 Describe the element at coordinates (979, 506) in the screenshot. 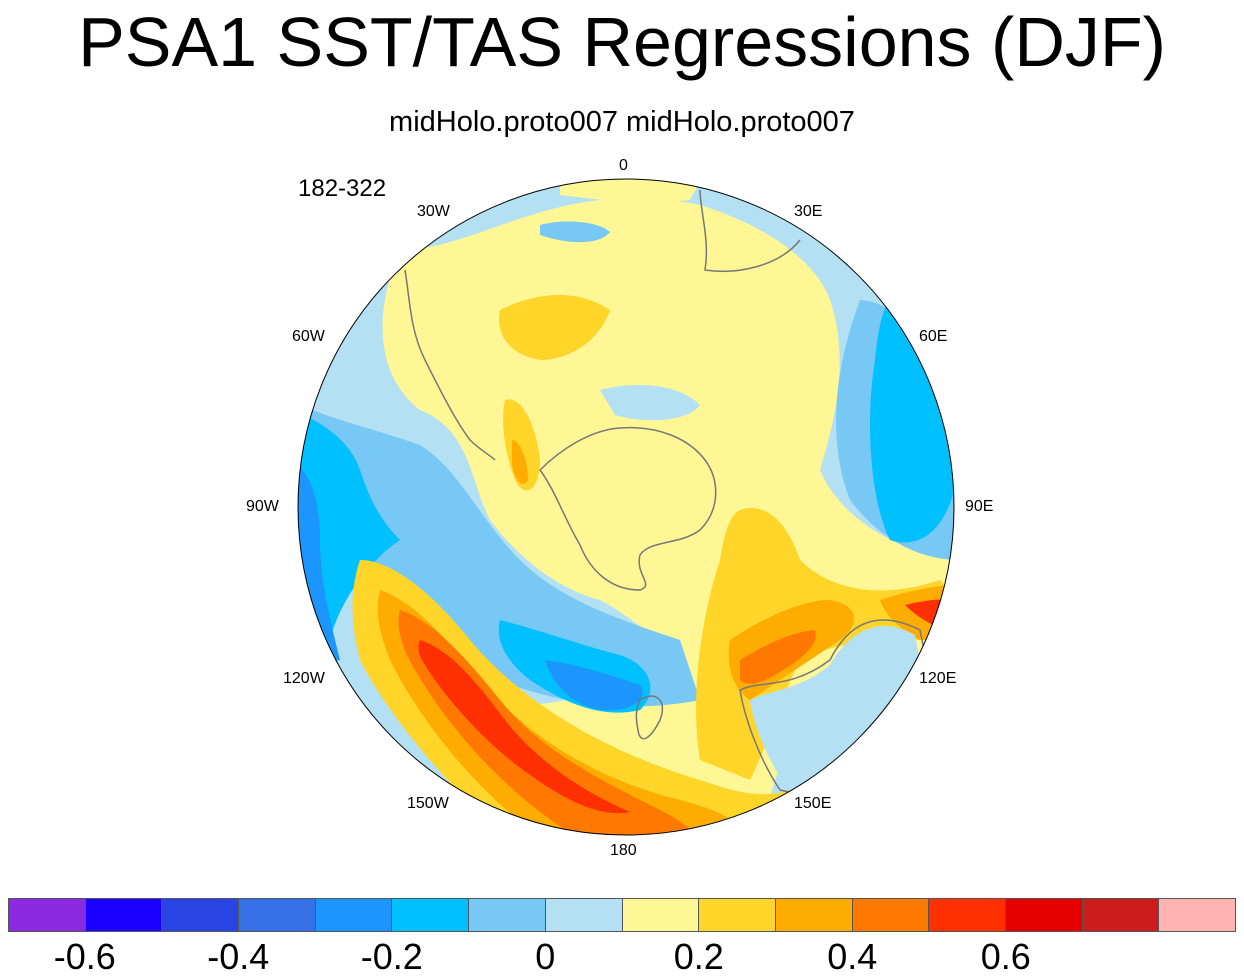

I see `lon-label-90e: 90E` at that location.